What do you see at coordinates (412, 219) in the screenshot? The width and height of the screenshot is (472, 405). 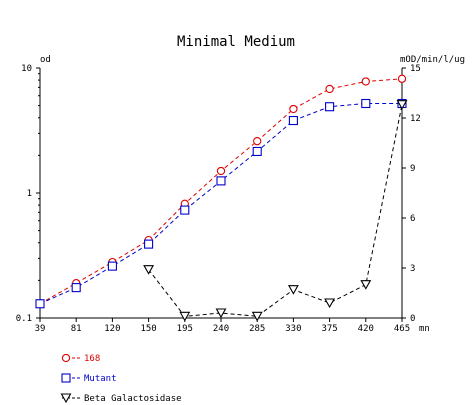 I see `y-right-tick-label: 6` at bounding box center [412, 219].